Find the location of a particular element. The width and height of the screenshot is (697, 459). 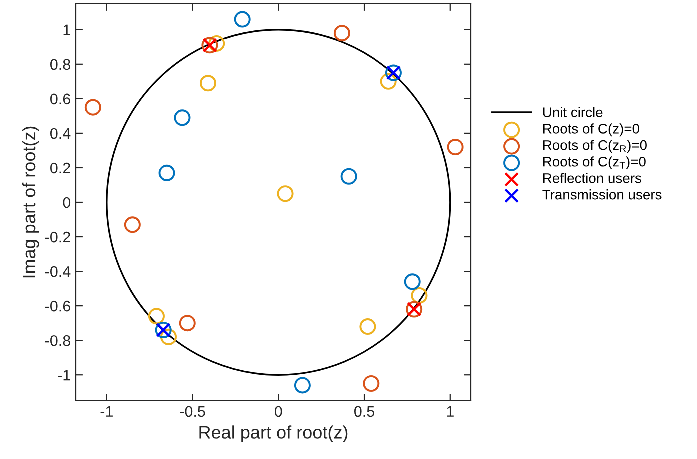

y-tick-label: 0.4 is located at coordinates (60, 134).